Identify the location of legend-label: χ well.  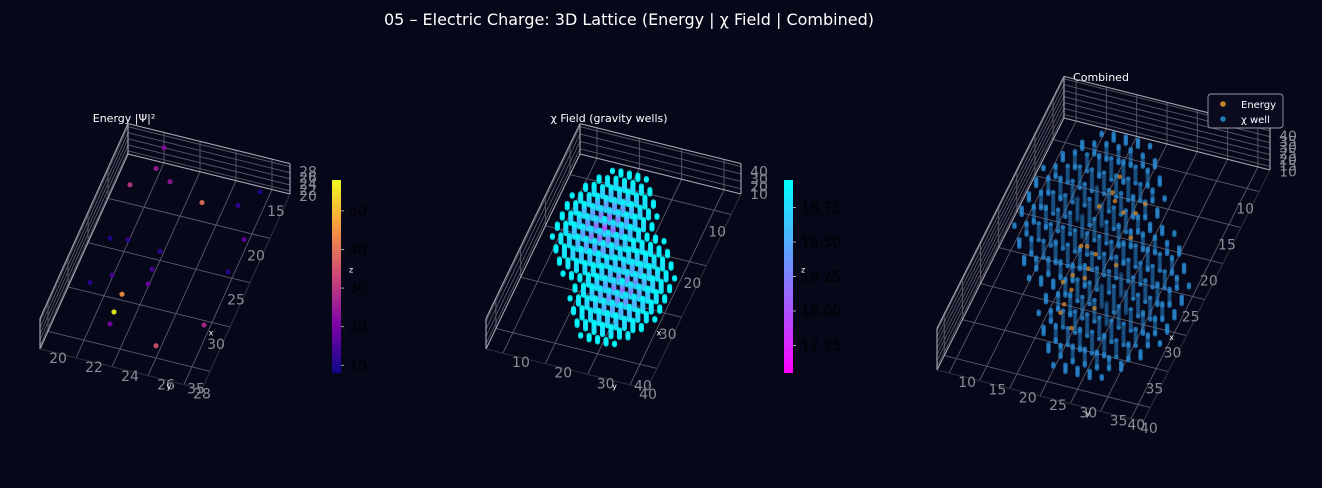
(1255, 120).